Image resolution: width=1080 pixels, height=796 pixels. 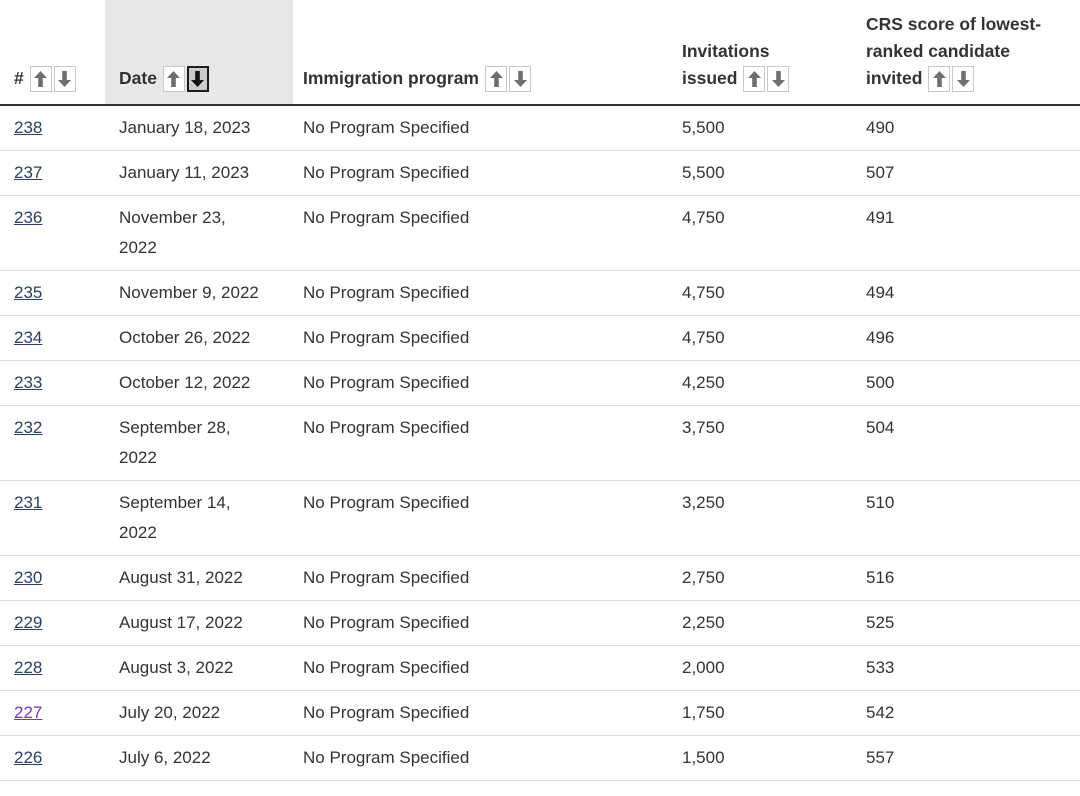 I want to click on crs-score-cell: 507, so click(x=968, y=173).